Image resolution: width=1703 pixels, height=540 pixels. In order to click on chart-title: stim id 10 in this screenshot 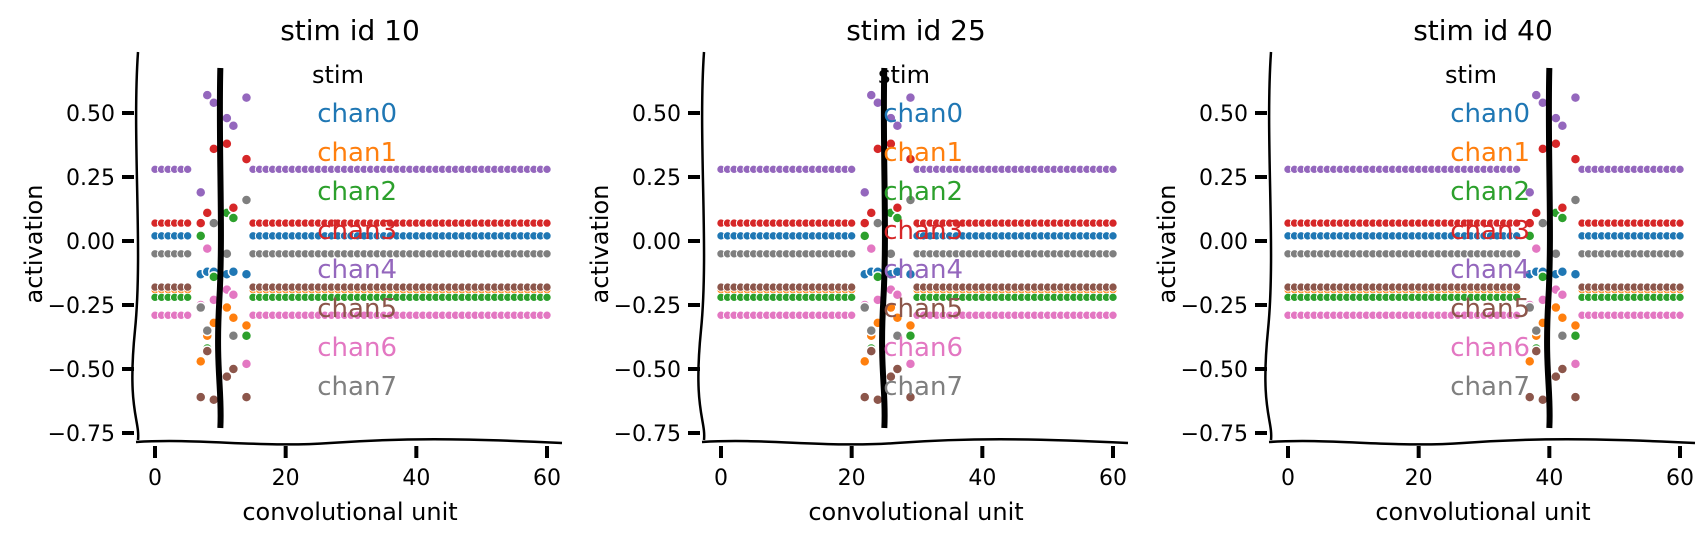, I will do `click(350, 30)`.